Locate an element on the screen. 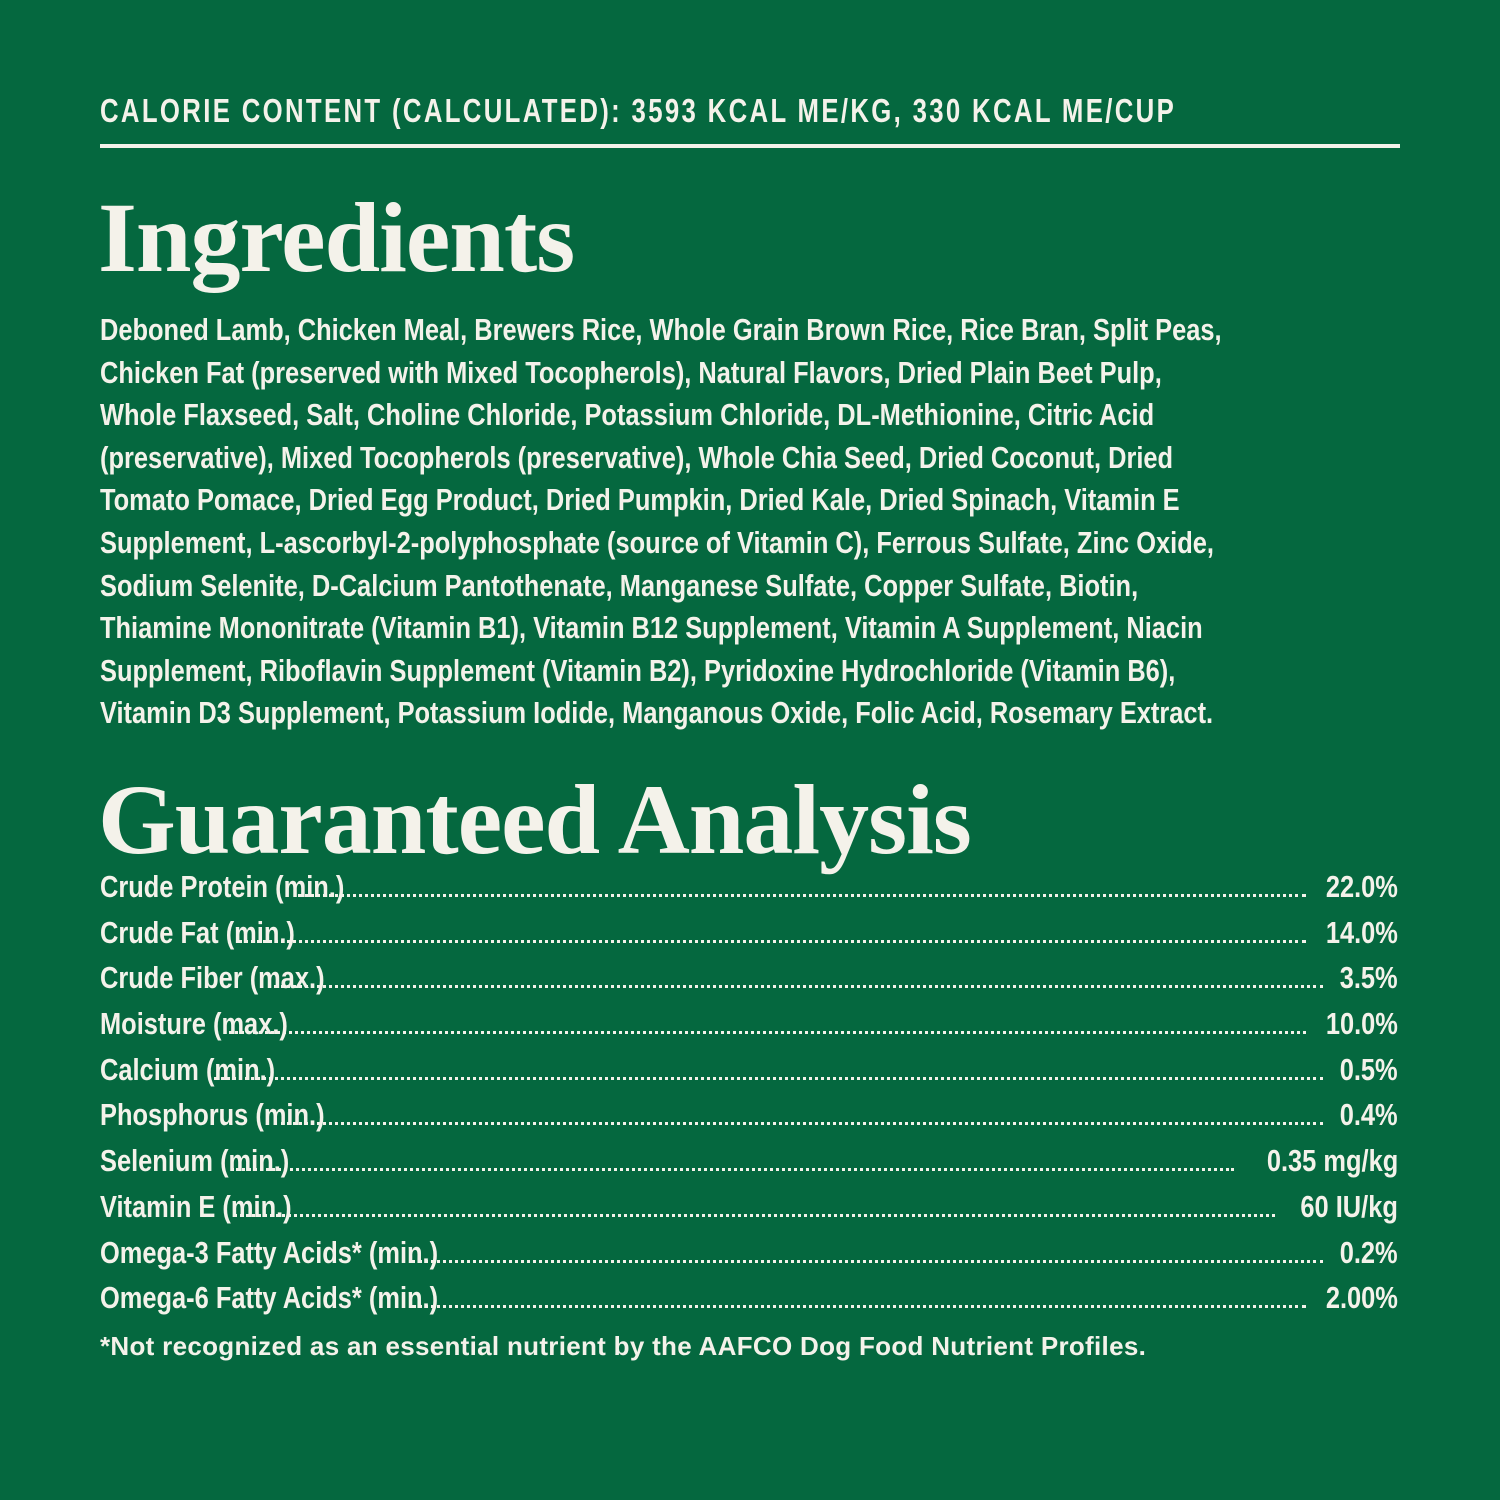  analysis-label: Omega-3 Fatty Acids* (min.) is located at coordinates (269, 1252).